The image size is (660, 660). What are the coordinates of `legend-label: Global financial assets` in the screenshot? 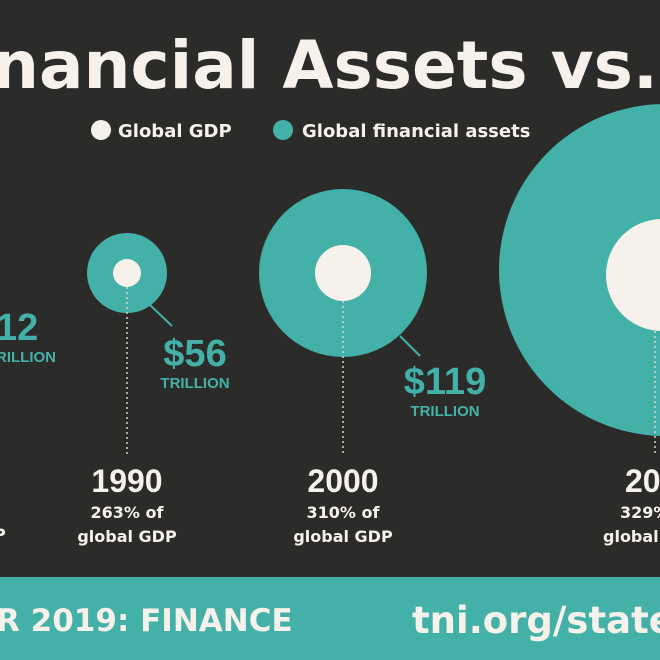 It's located at (416, 131).